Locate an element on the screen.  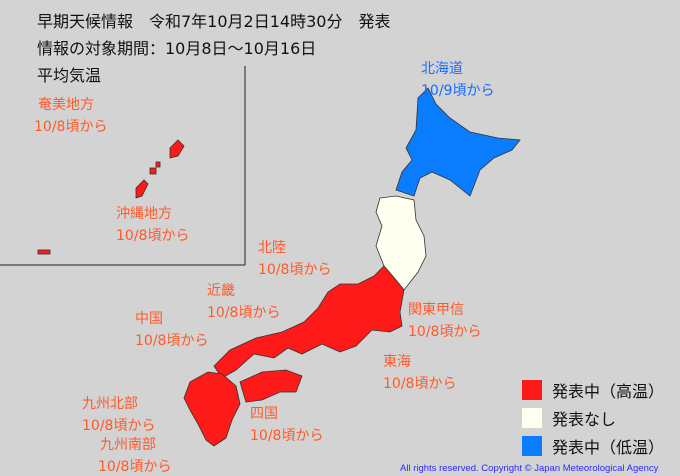
region-okinawa is located at coordinates (142, 189).